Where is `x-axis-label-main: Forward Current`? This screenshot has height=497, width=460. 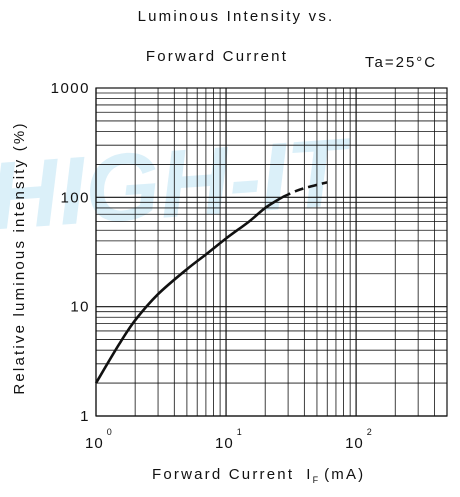 x-axis-label-main: Forward Current is located at coordinates (223, 474).